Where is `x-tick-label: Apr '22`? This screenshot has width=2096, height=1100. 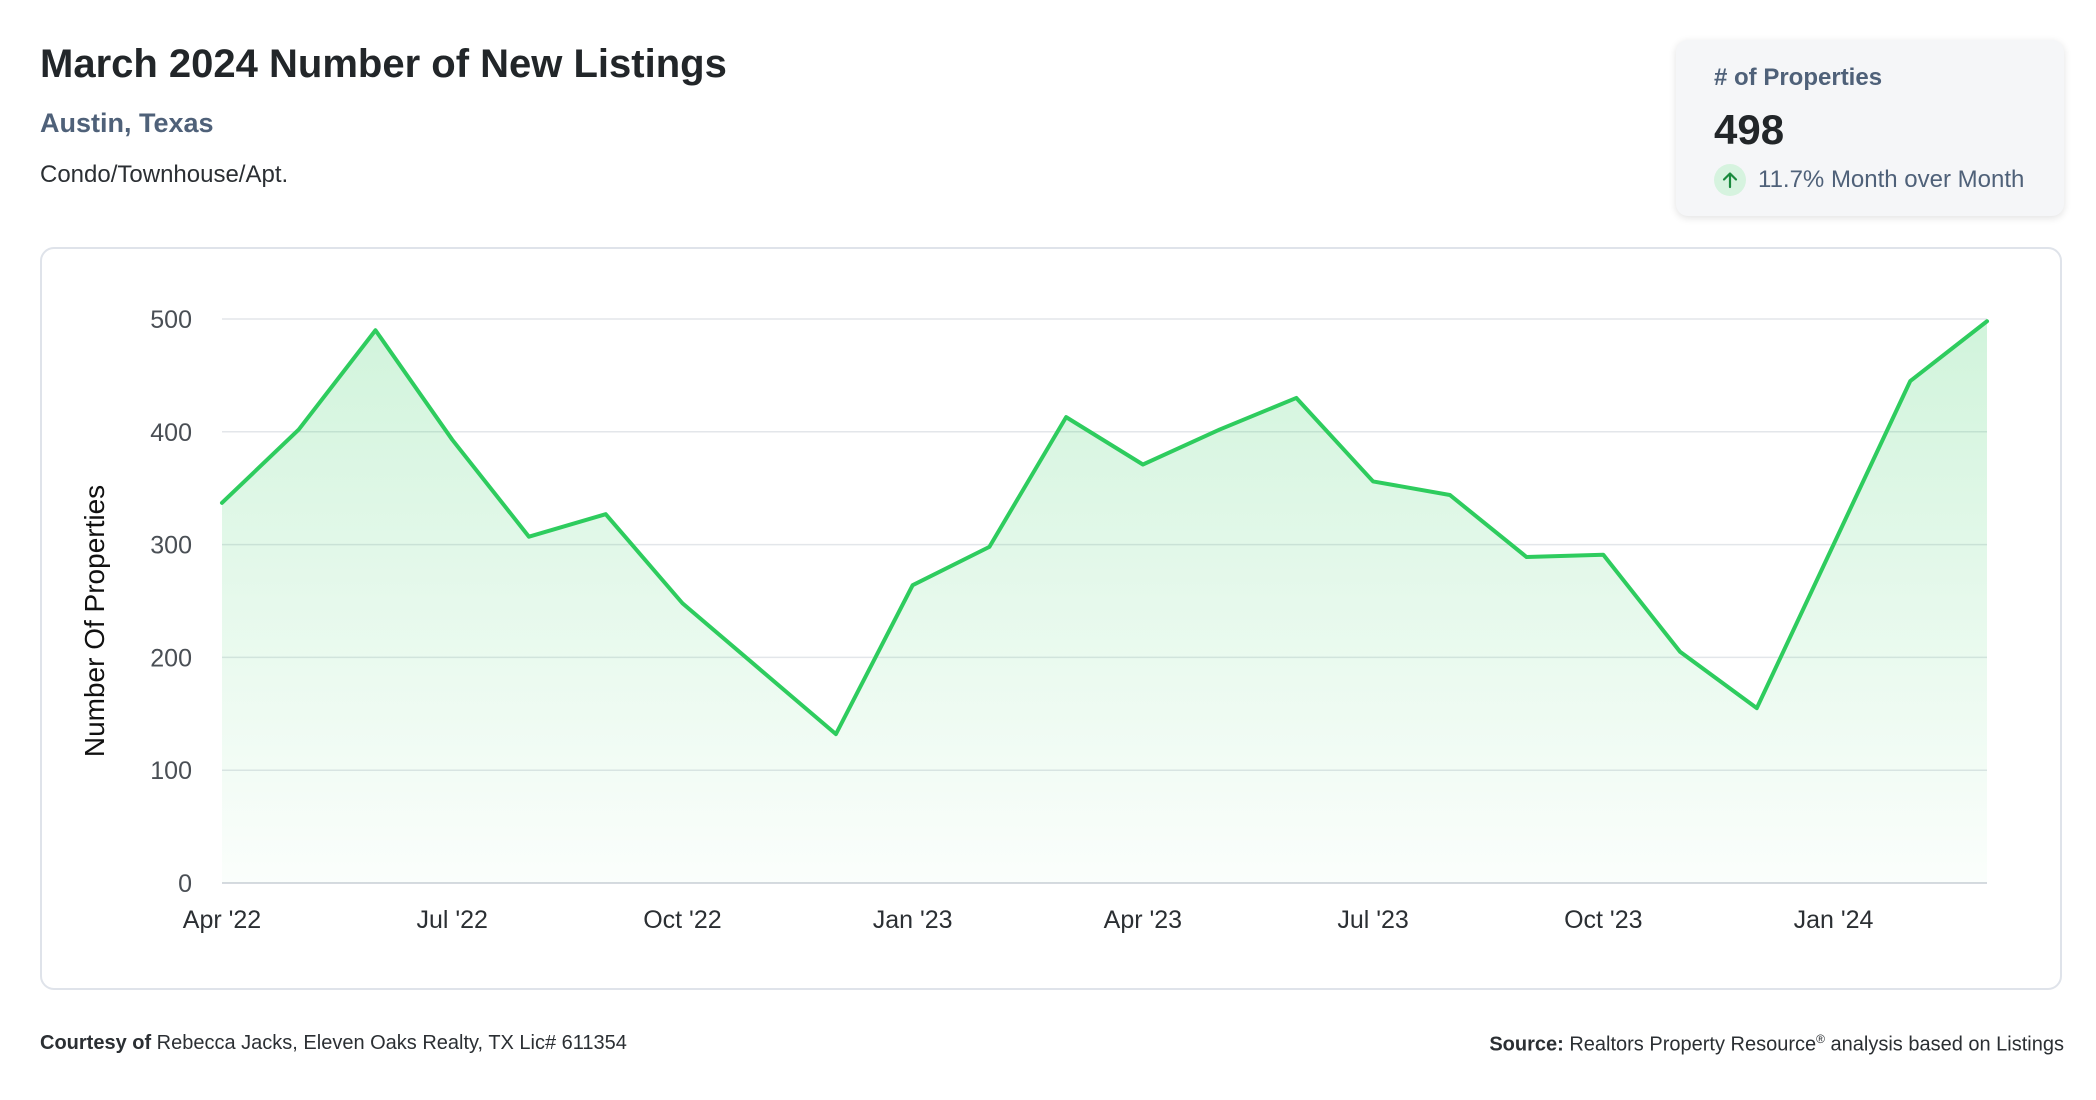
x-tick-label: Apr '22 is located at coordinates (222, 920).